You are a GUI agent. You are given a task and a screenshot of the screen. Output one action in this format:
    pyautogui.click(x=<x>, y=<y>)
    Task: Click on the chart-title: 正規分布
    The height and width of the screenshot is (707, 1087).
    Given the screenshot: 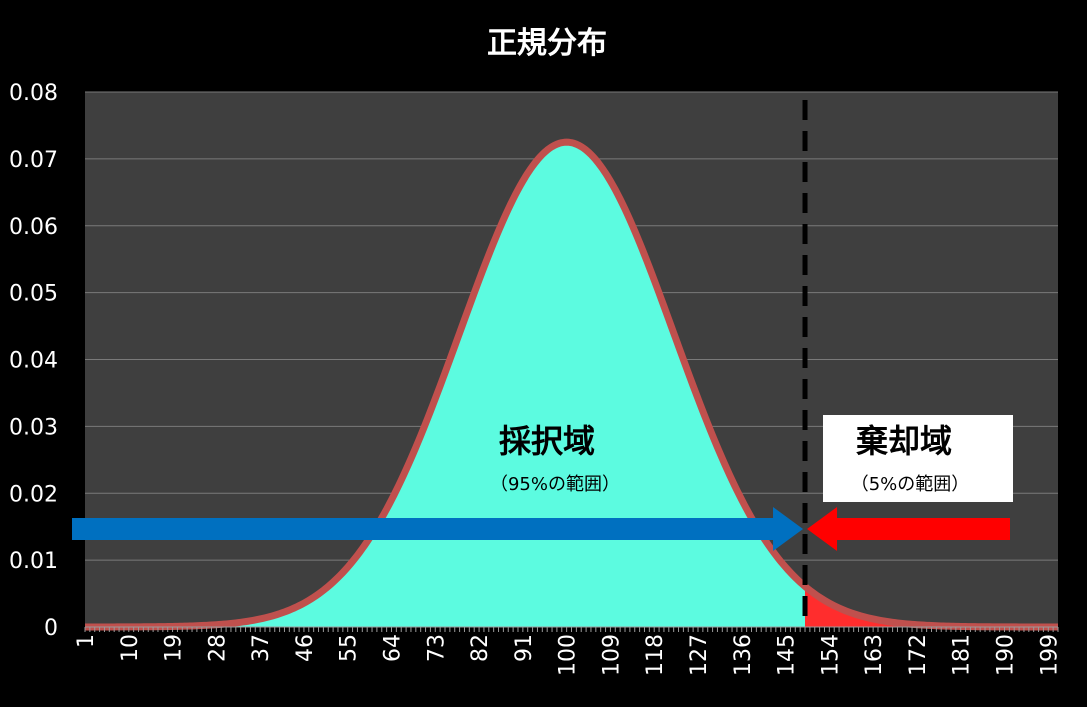 What is the action you would take?
    pyautogui.click(x=547, y=43)
    